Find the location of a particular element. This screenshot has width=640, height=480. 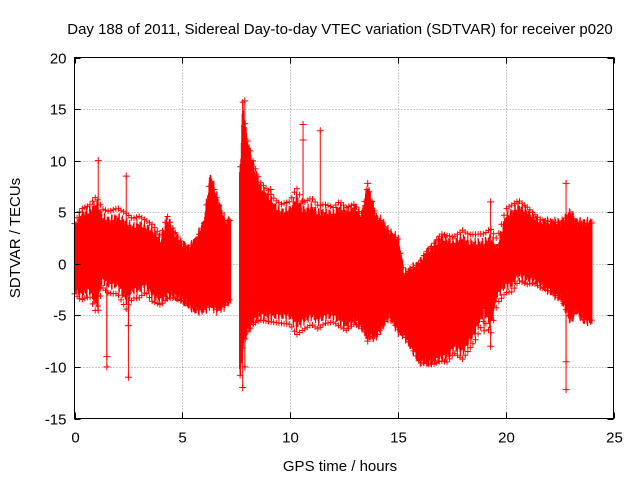

x-tick-label: 10 is located at coordinates (290, 438).